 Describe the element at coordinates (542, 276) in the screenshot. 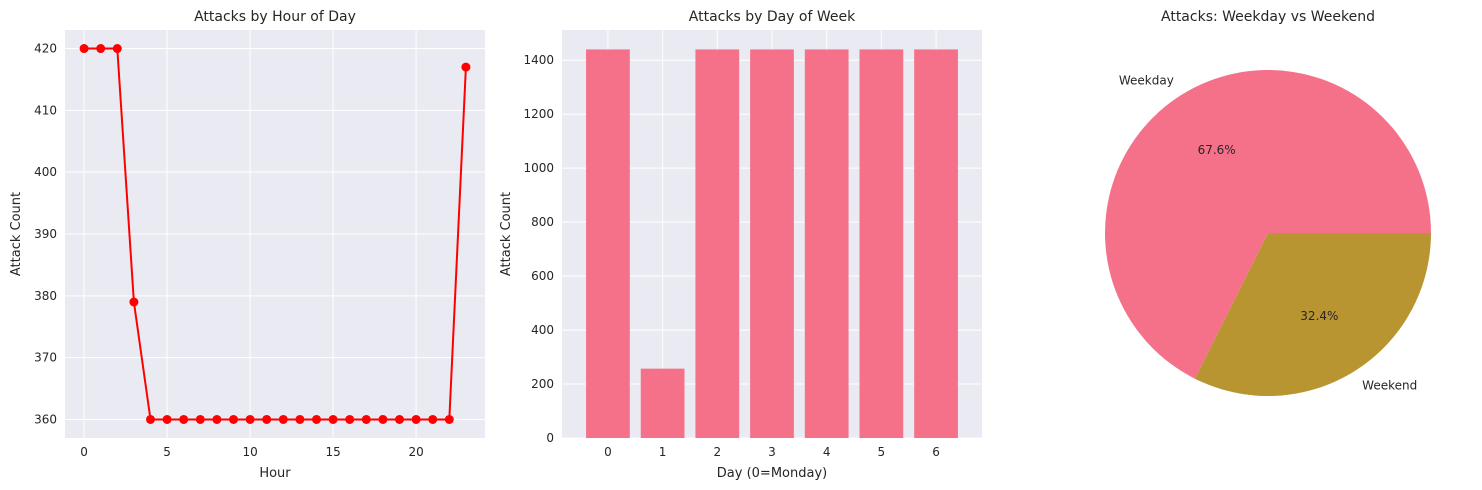

I see `day-y-tick-label: 600` at that location.